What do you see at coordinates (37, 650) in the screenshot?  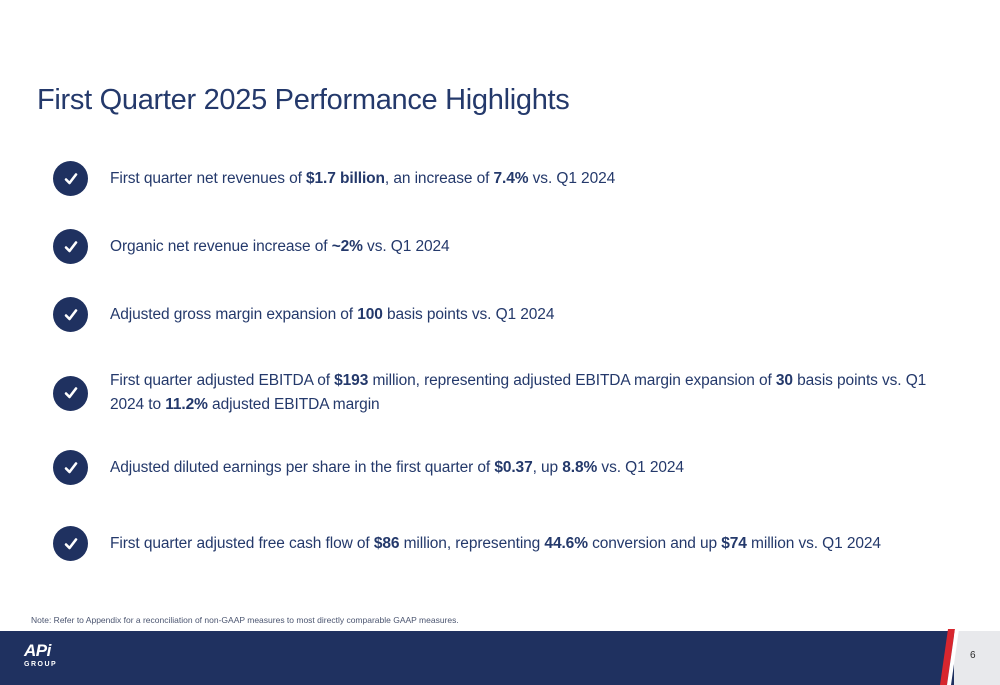 I see `logo-wordmark: APi` at bounding box center [37, 650].